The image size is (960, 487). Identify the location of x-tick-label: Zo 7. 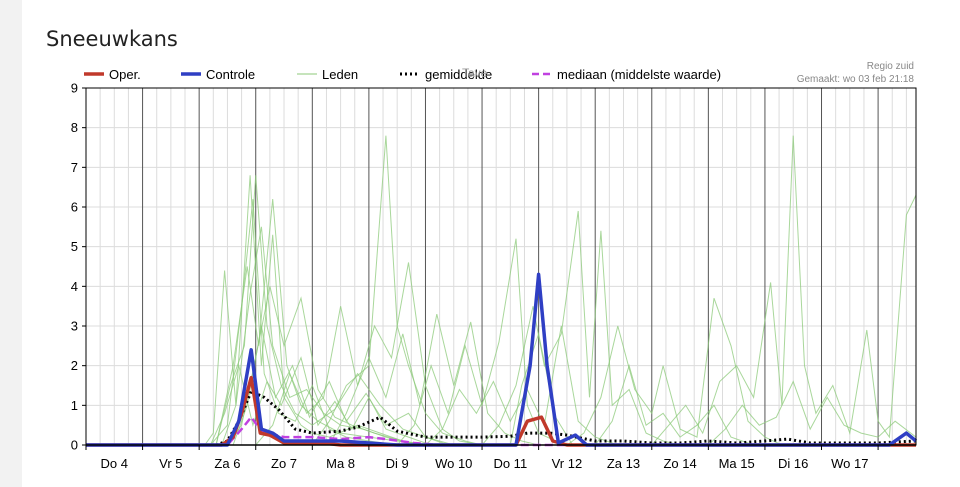
(284, 463).